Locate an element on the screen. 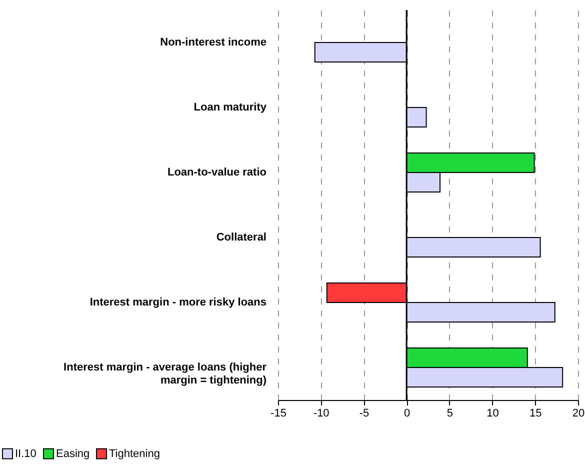 The image size is (585, 472). y-tick-label: Non-interest income is located at coordinates (213, 42).